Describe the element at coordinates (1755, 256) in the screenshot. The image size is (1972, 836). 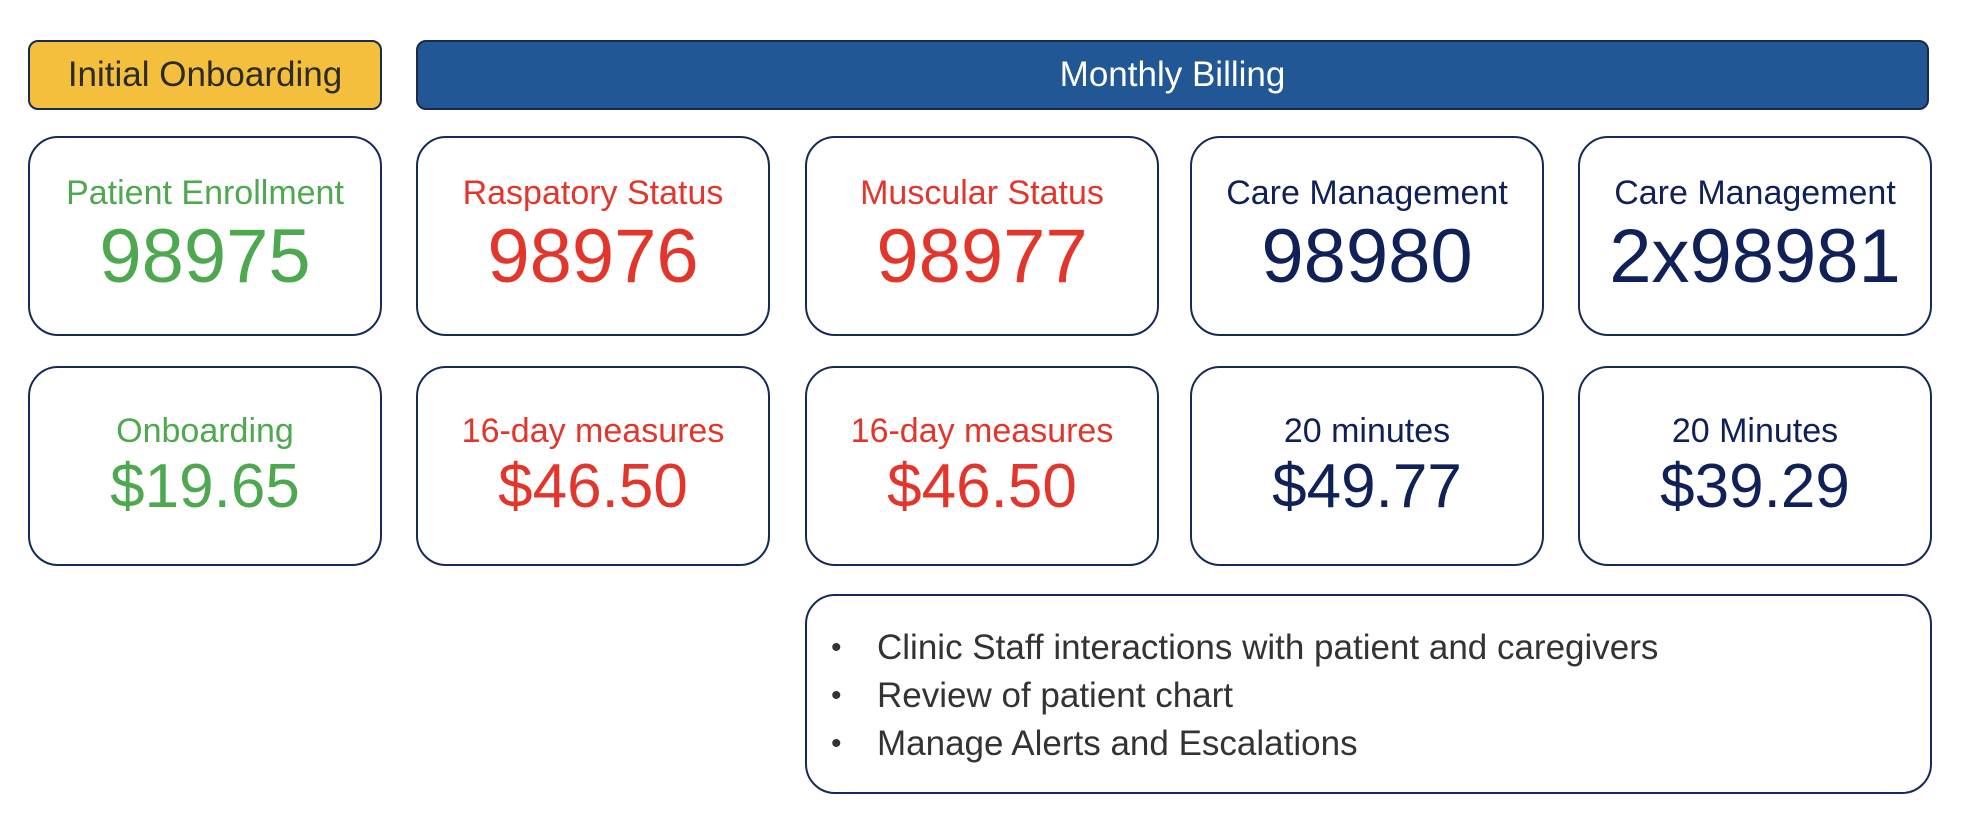
I see `code-card-value: 2x98981` at that location.